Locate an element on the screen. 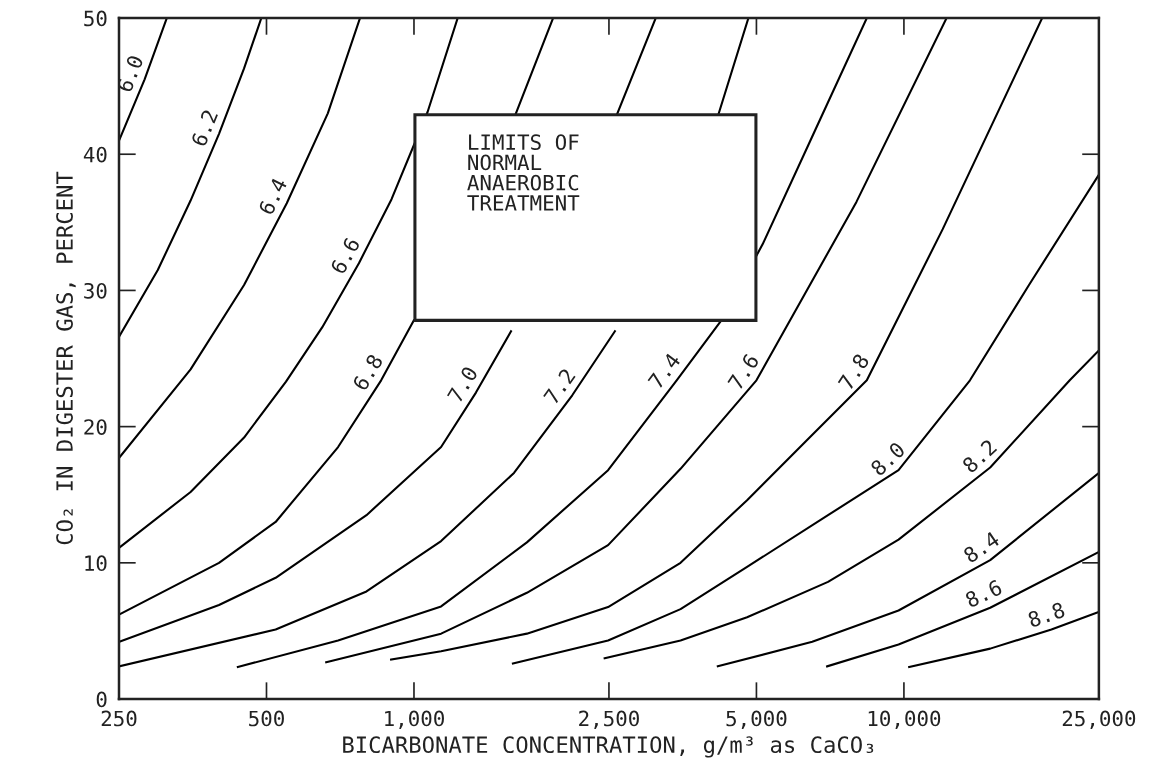 The height and width of the screenshot is (784, 1161). text: 7.0 is located at coordinates (462, 384).